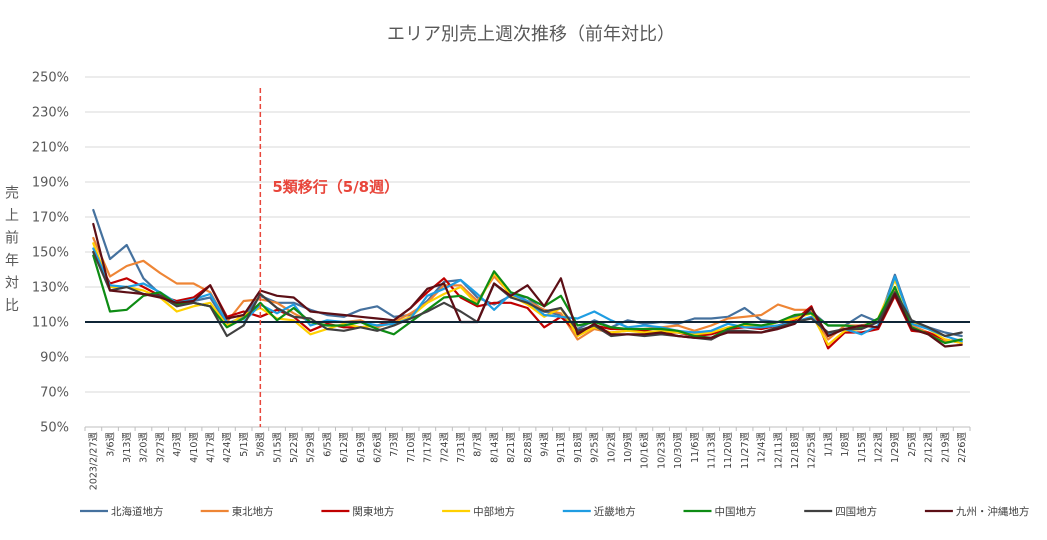  What do you see at coordinates (194, 447) in the screenshot?
I see `x-tick-label: 4/10週` at bounding box center [194, 447].